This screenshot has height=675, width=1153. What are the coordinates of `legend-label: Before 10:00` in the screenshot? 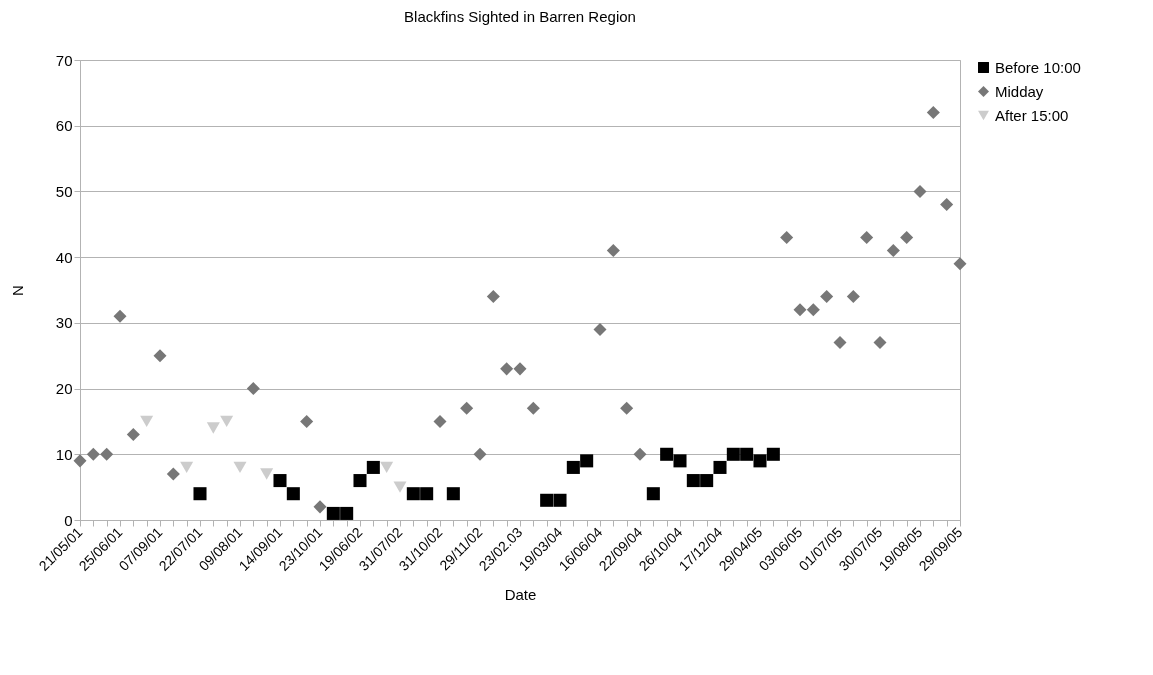 It's located at (1038, 67).